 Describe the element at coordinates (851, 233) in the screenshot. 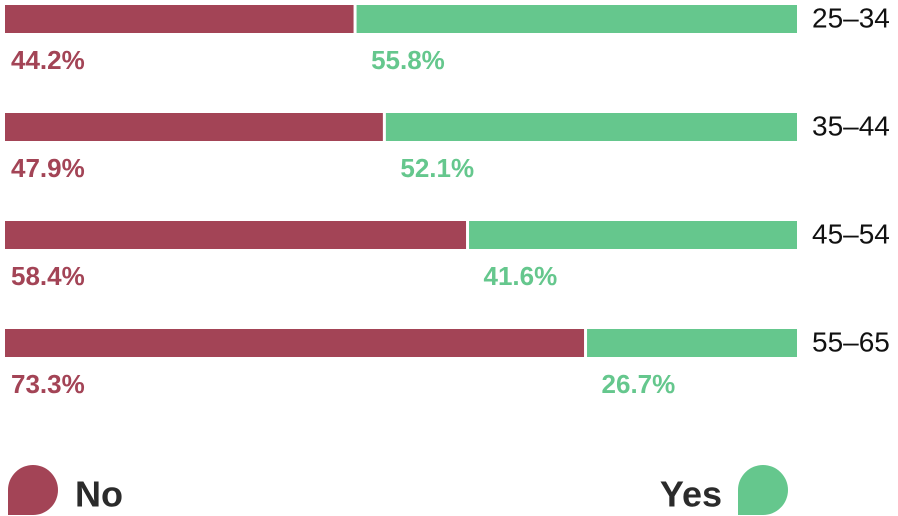

I see `category-label: 45–54` at that location.